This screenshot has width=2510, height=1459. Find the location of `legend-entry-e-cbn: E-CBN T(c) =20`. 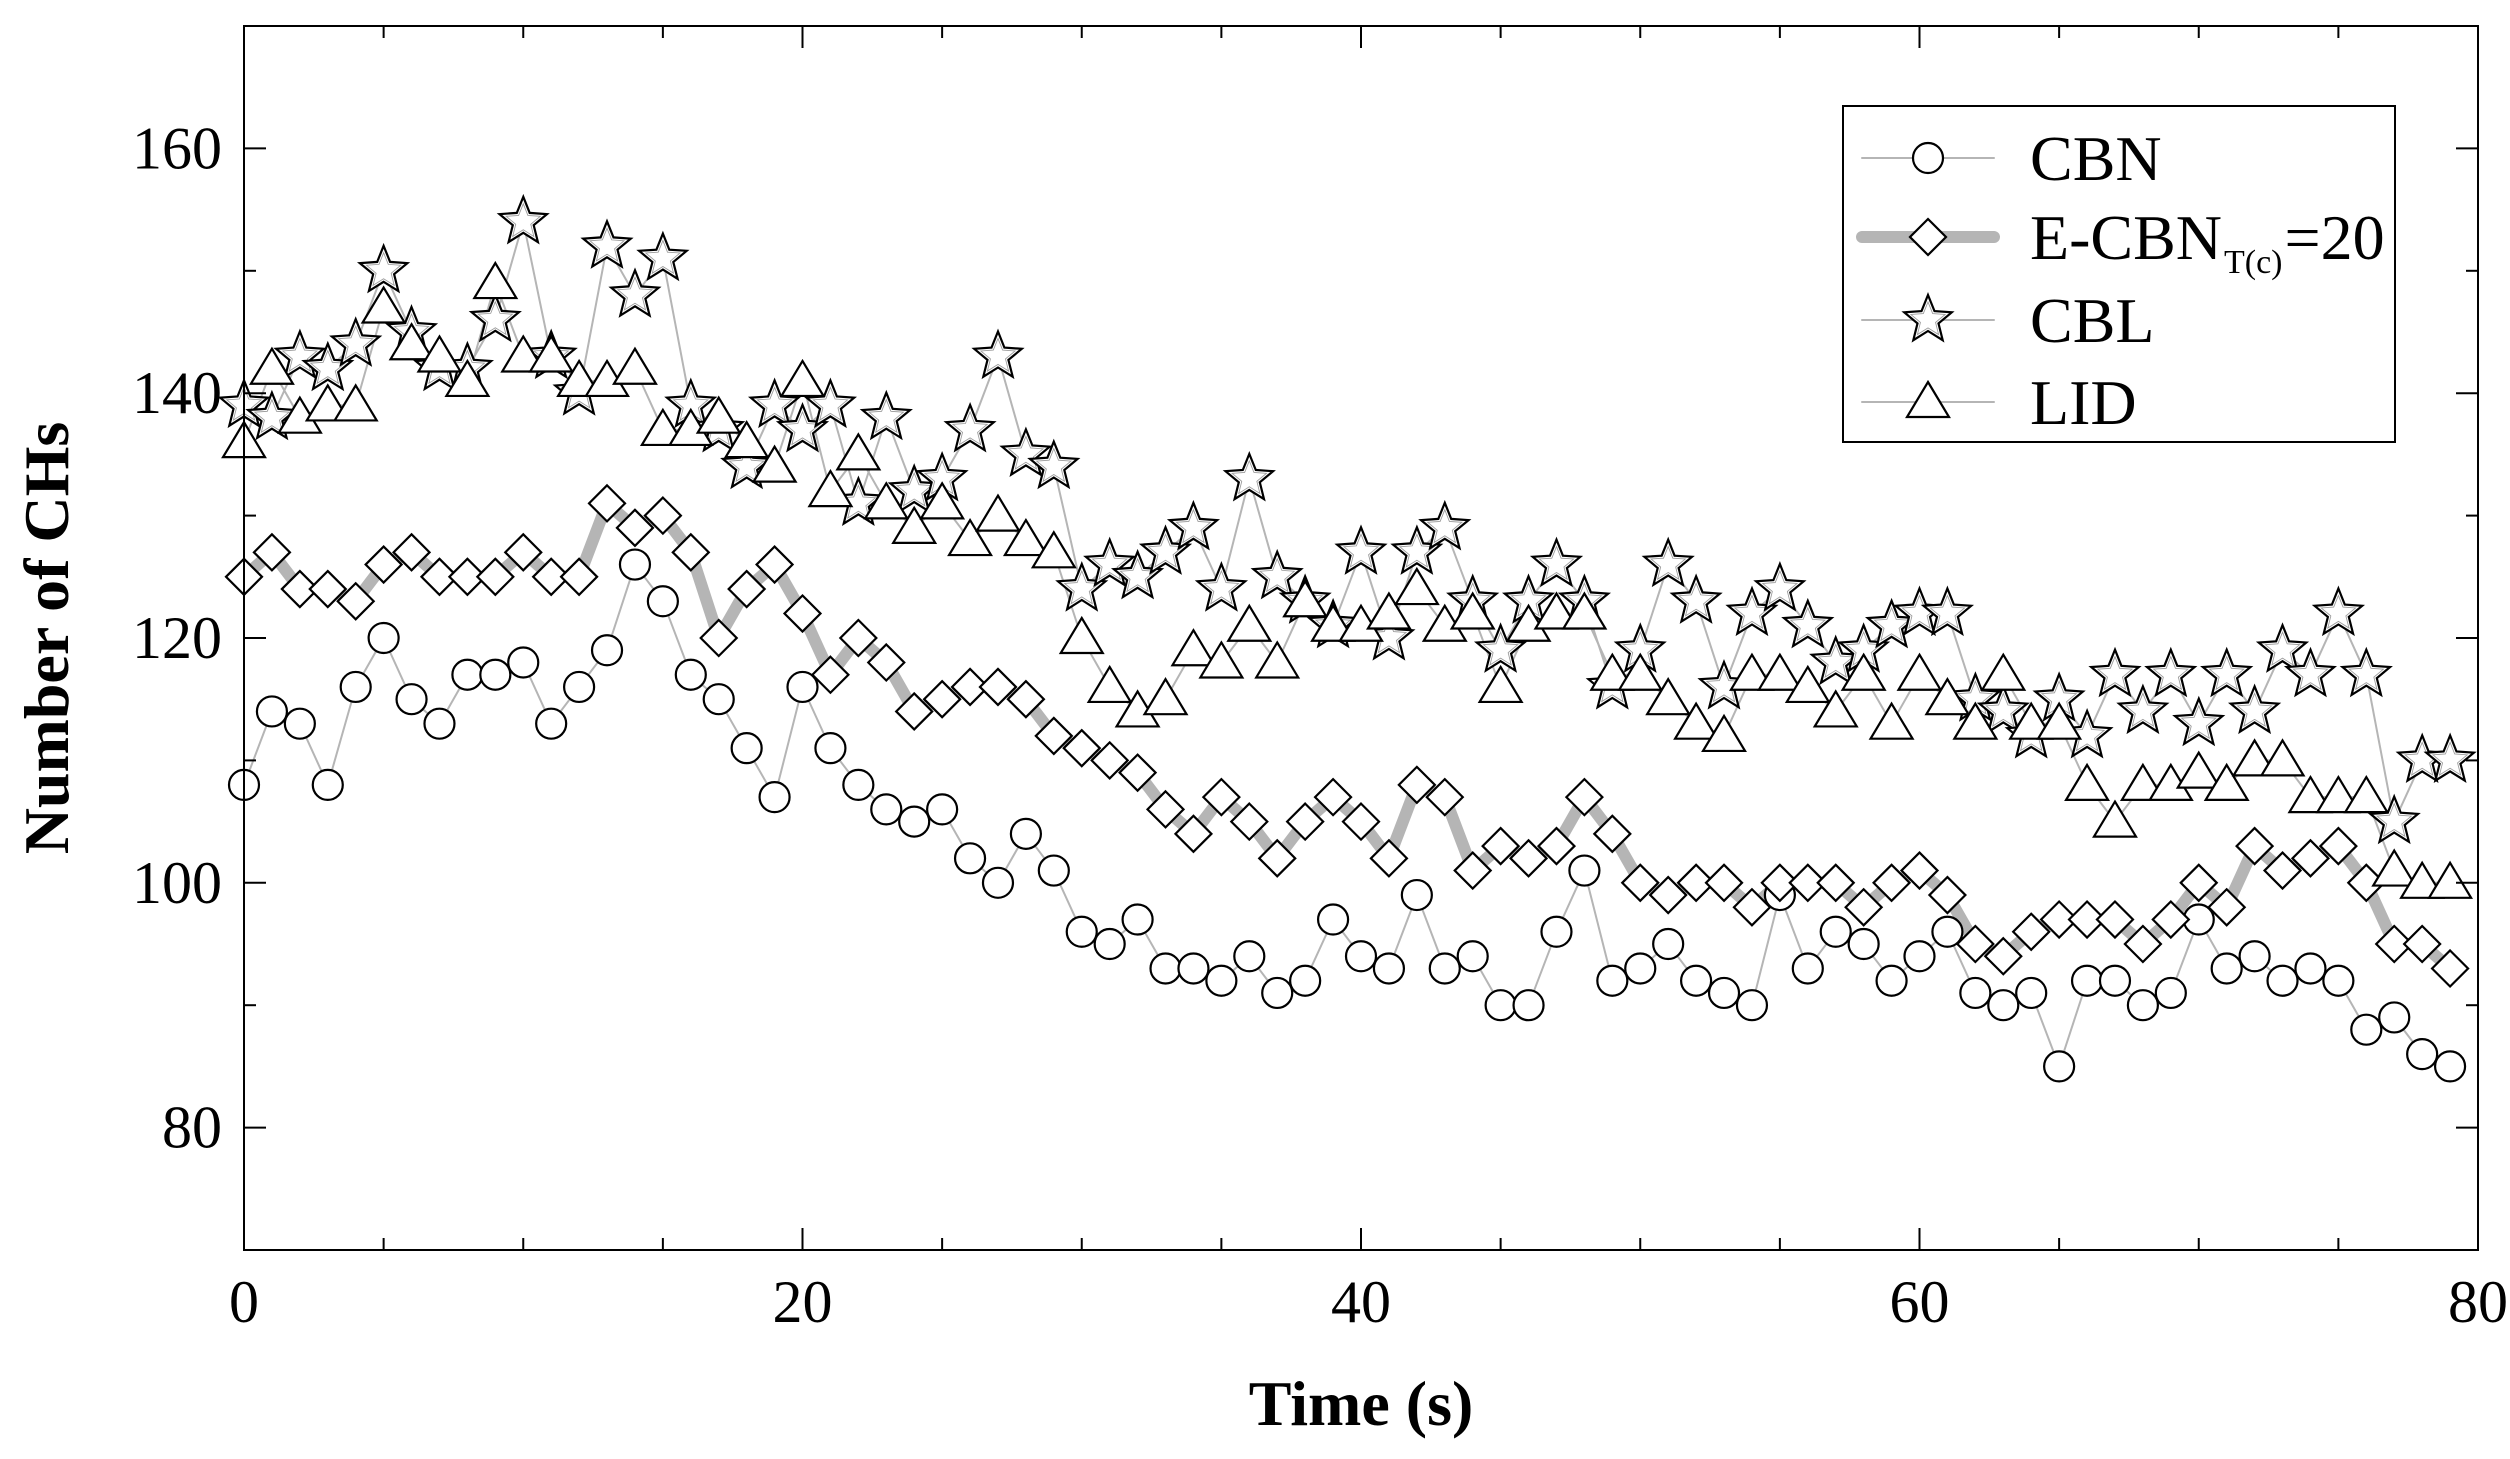

legend-entry-e-cbn: E-CBN T(c) =20 is located at coordinates (2120, 241).